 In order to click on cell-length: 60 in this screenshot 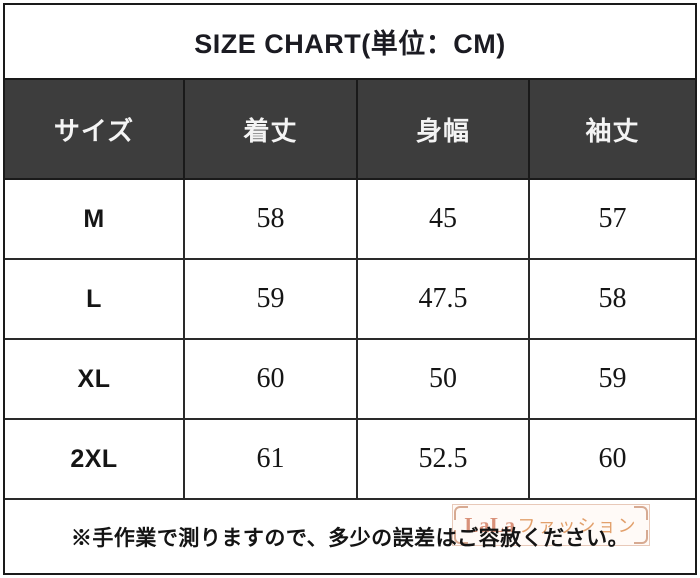, I will do `click(271, 379)`.